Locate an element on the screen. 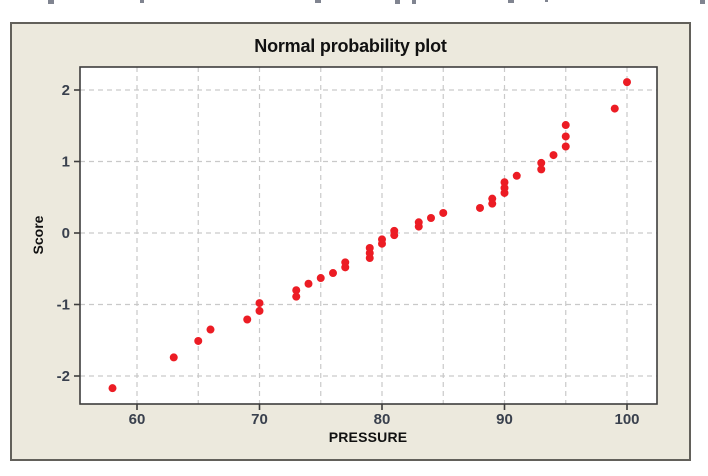  y-axis-title: Score is located at coordinates (38, 235).